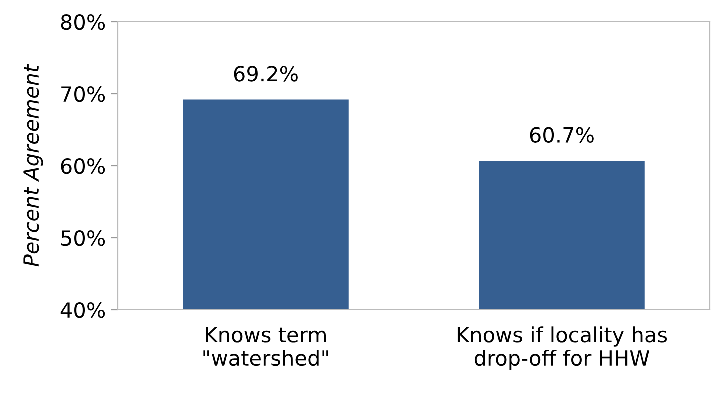  Describe the element at coordinates (83, 310) in the screenshot. I see `y-tick-label: 40%` at that location.